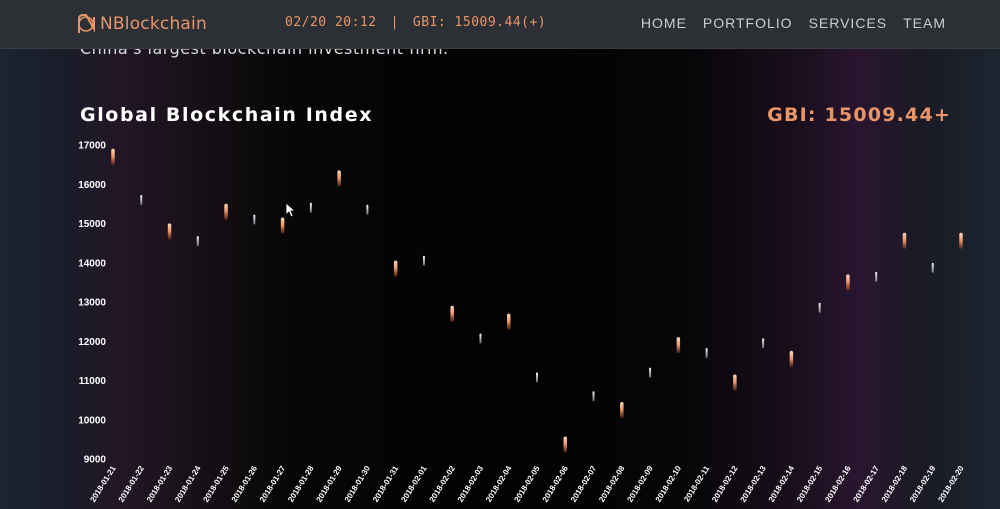  I want to click on x-tick-label: 2018-02-05, so click(527, 484).